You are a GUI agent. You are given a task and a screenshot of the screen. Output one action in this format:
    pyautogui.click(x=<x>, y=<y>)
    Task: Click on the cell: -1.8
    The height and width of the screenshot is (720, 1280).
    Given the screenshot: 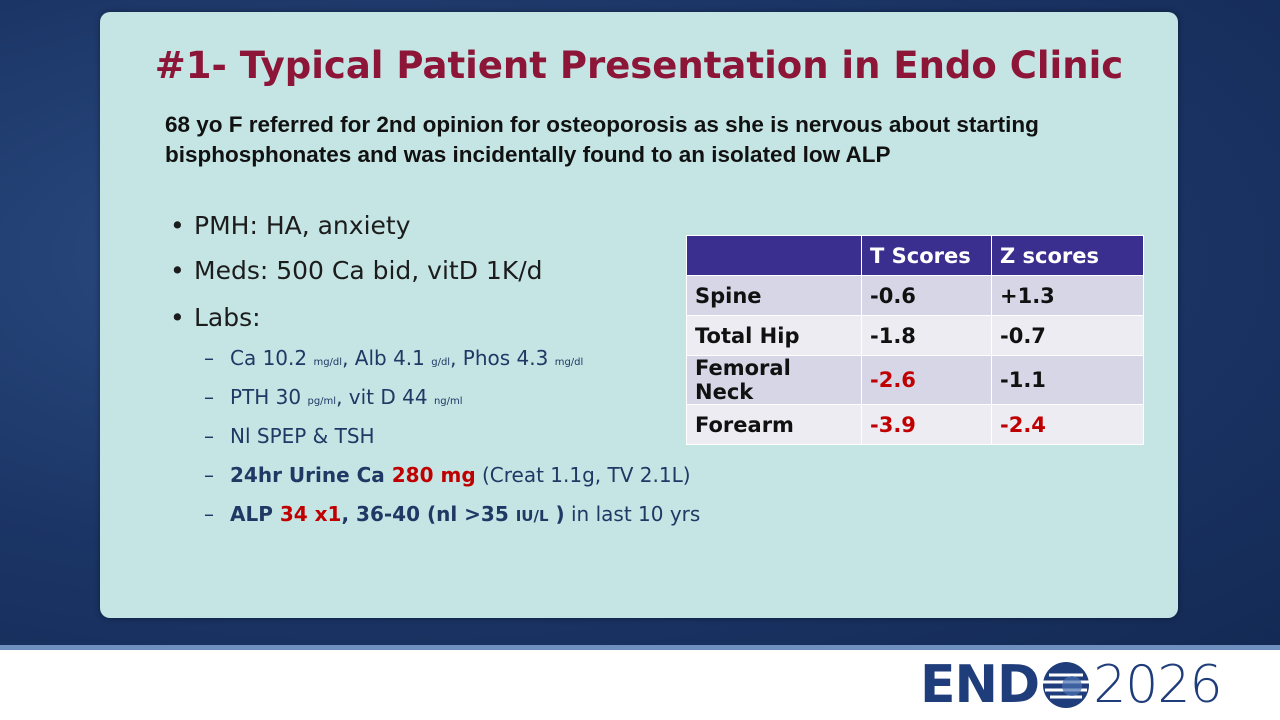 What is the action you would take?
    pyautogui.click(x=926, y=335)
    